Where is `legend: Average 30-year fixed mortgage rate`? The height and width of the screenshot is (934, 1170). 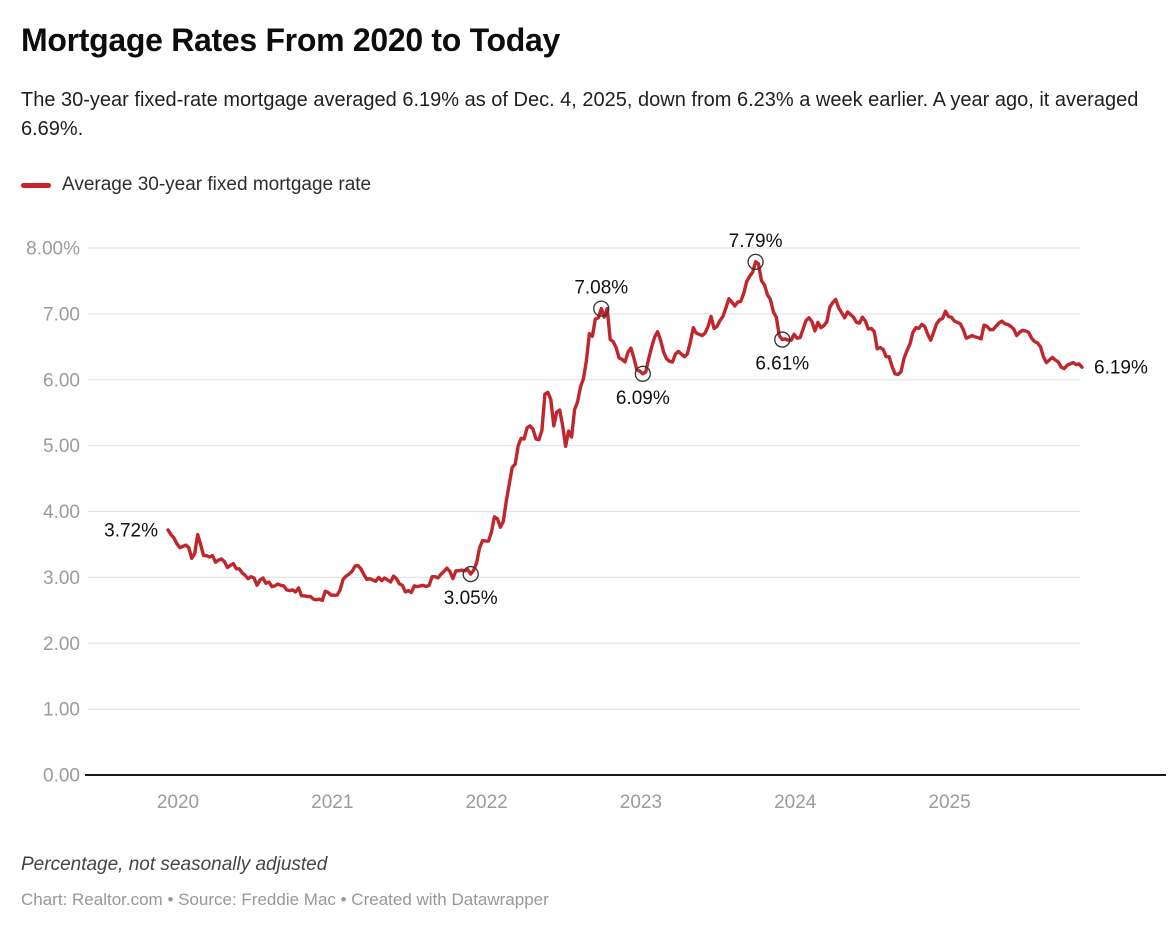
legend: Average 30-year fixed mortgage rate is located at coordinates (196, 185).